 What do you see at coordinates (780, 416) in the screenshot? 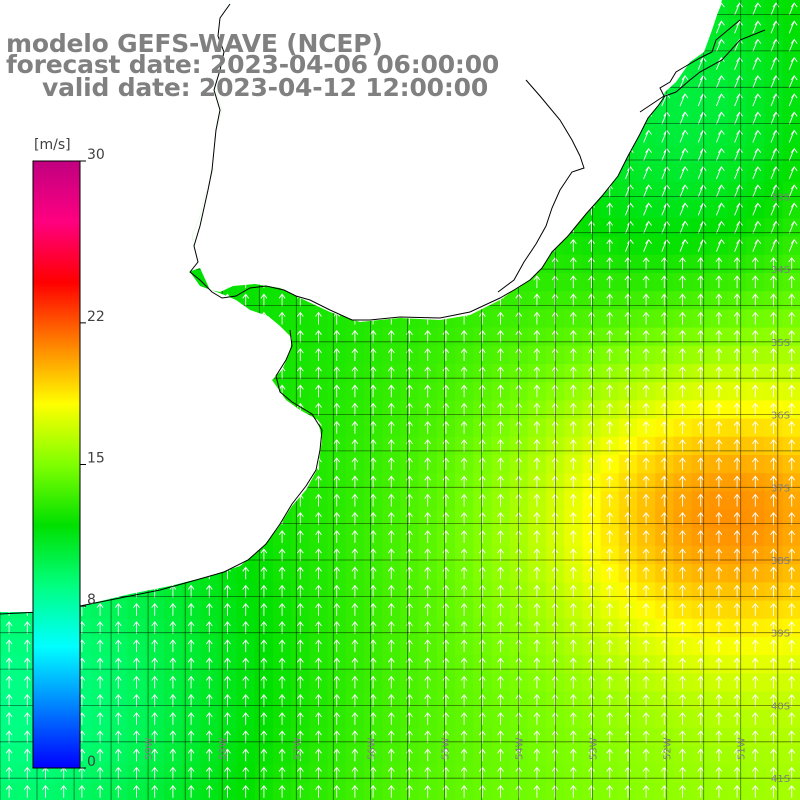
I see `latitude-label: 36S` at bounding box center [780, 416].